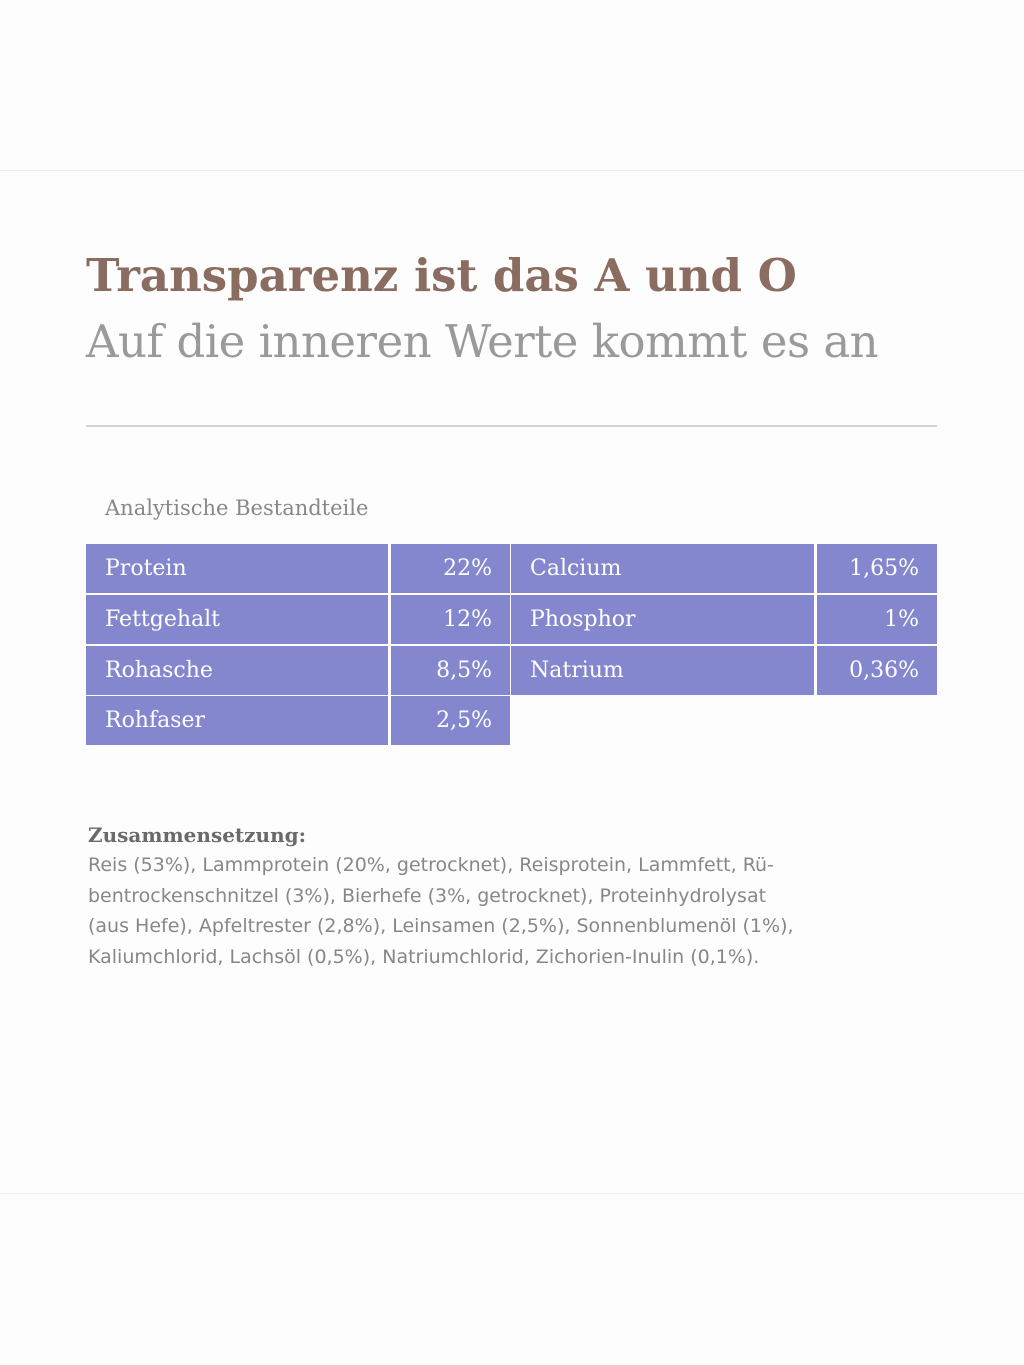  Describe the element at coordinates (512, 170) in the screenshot. I see `top-divider` at that location.